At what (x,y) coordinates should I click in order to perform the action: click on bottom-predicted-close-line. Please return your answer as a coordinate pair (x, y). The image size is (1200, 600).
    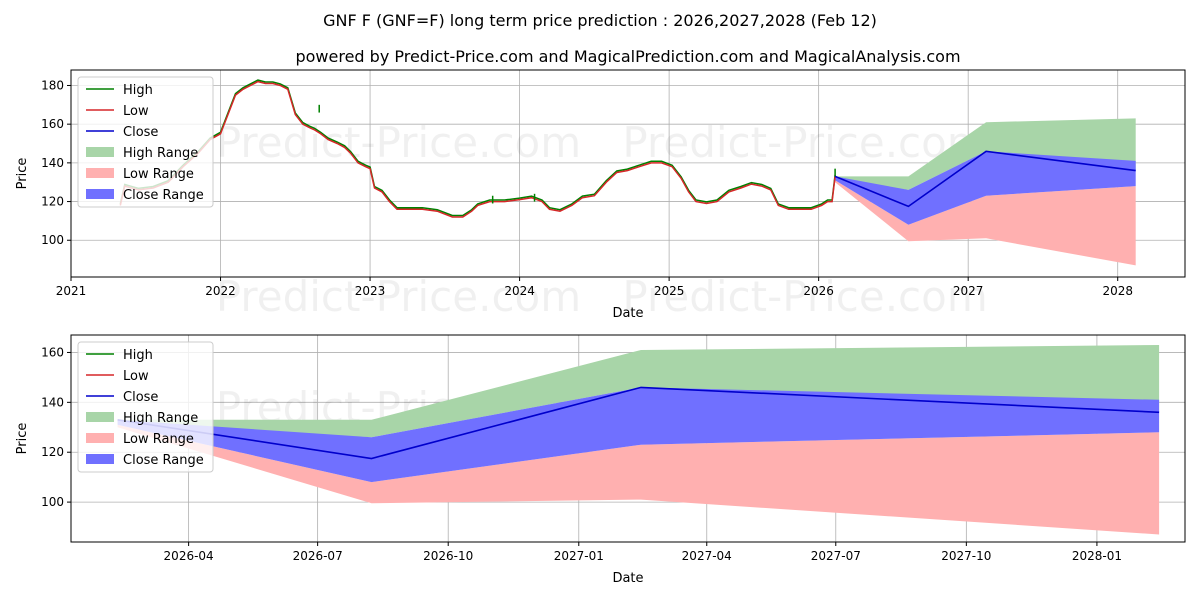
    Looking at the image, I should click on (638, 423).